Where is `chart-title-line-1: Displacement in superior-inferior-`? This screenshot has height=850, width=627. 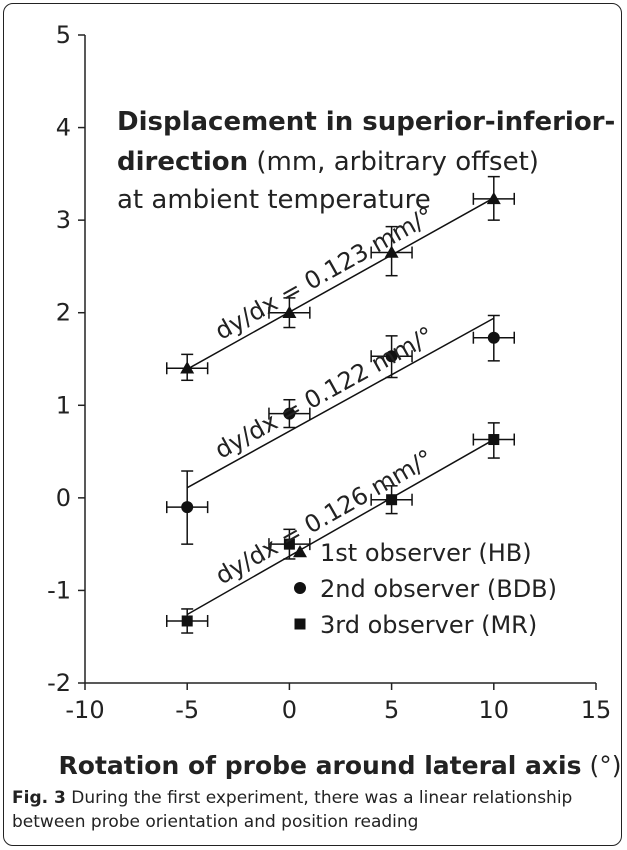 chart-title-line-1: Displacement in superior-inferior- is located at coordinates (366, 122).